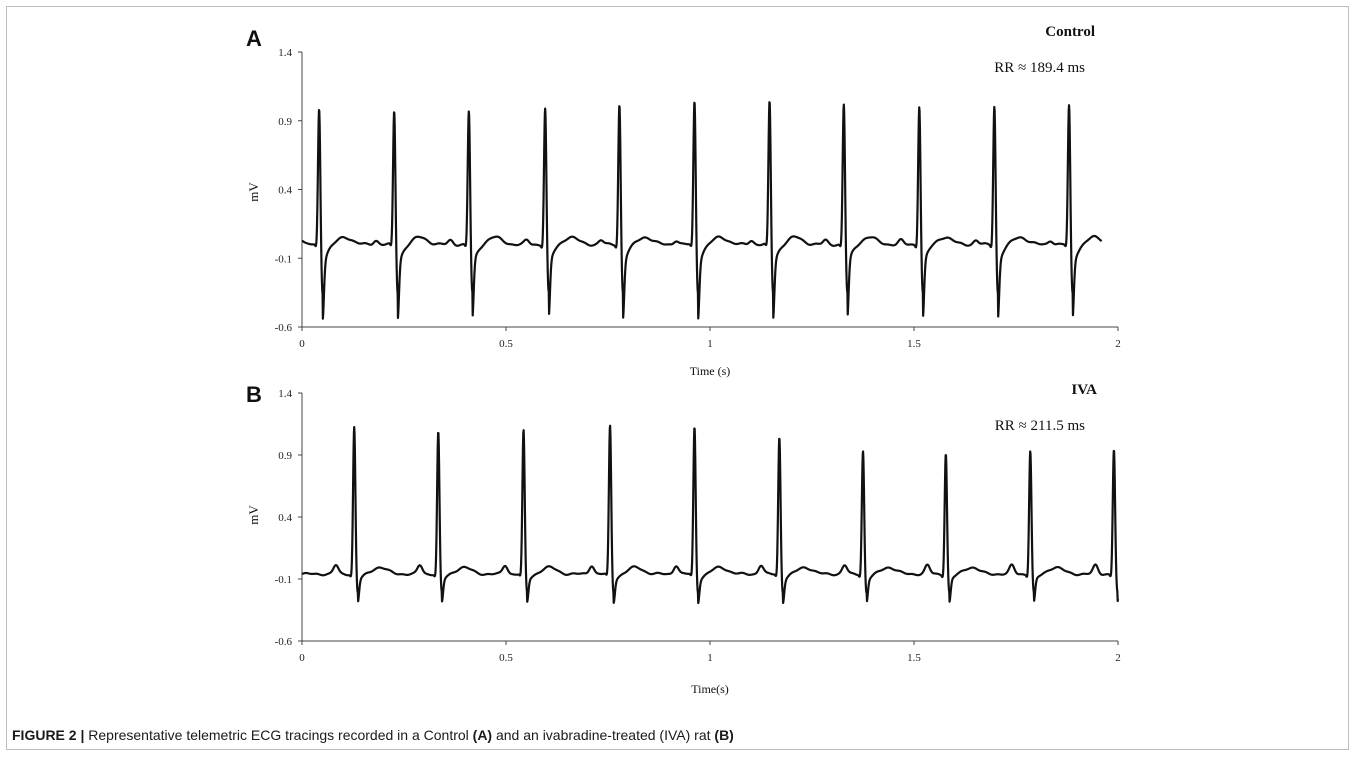 The image size is (1355, 758). Describe the element at coordinates (1040, 426) in the screenshot. I see `rr-annotation: RR ≈ 211.5 ms` at that location.